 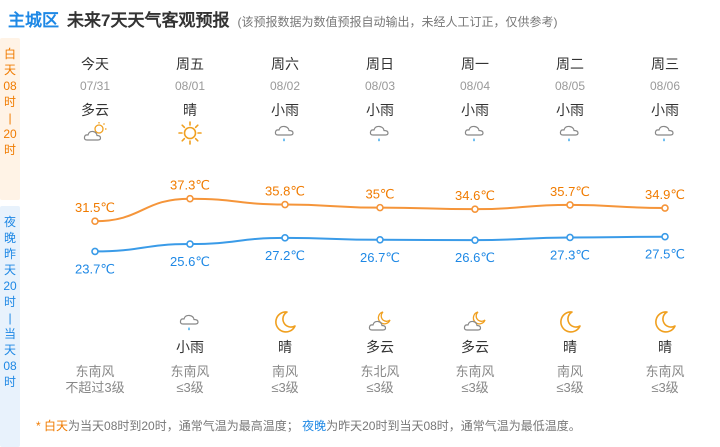 I want to click on wind-level: 不超过3级, so click(x=95, y=387).